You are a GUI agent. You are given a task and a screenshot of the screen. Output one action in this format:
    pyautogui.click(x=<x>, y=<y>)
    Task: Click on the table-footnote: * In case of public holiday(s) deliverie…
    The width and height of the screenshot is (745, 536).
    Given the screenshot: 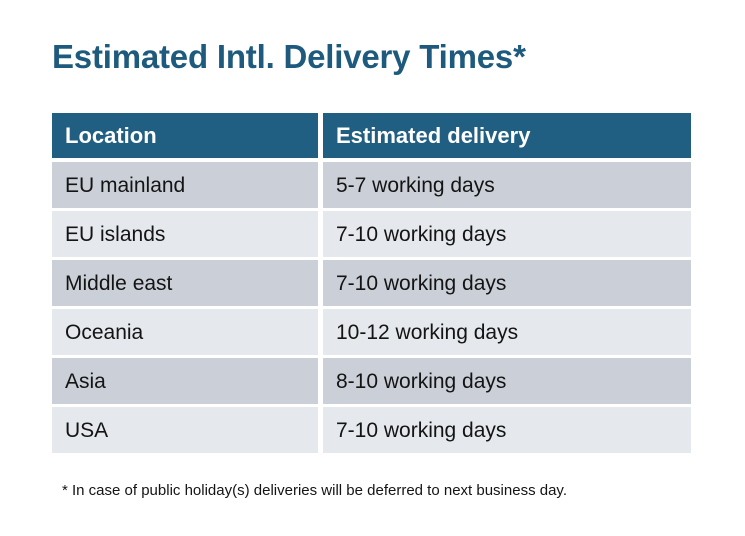 What is the action you would take?
    pyautogui.click(x=314, y=490)
    